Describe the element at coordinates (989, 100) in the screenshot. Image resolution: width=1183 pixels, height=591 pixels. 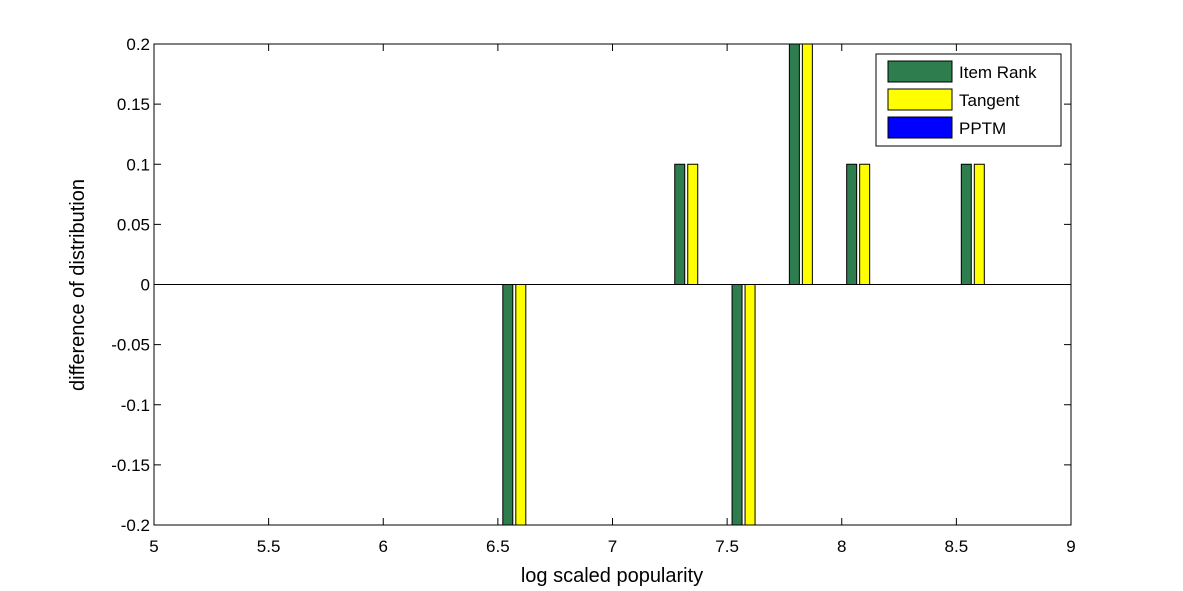
I see `legend-label: Tangent` at that location.